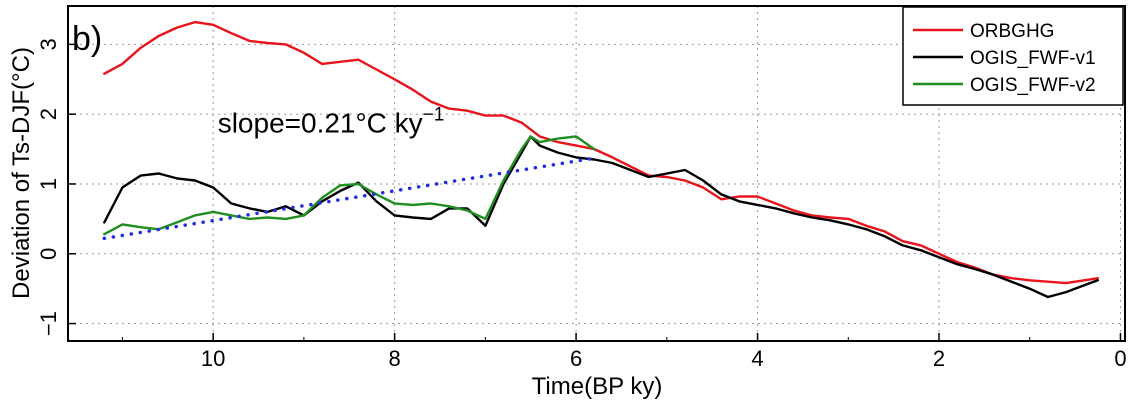 This screenshot has height=405, width=1129. What do you see at coordinates (349, 198) in the screenshot?
I see `trend-line` at bounding box center [349, 198].